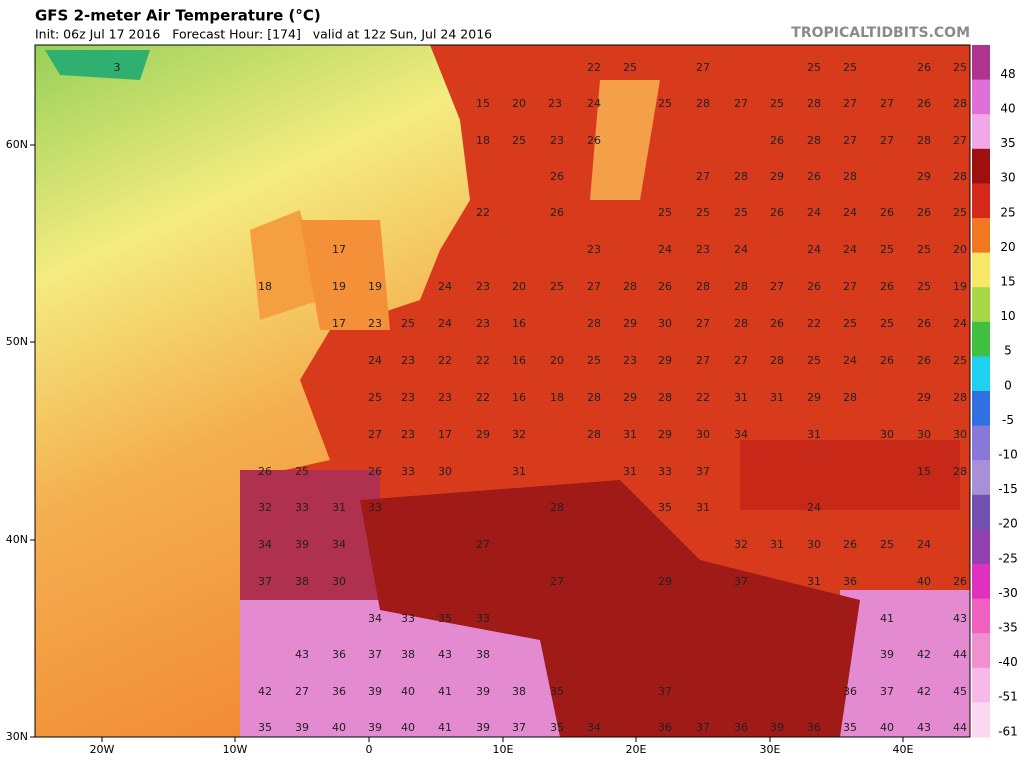 The height and width of the screenshot is (761, 1024). What do you see at coordinates (265, 544) in the screenshot?
I see `temp-label: 34` at bounding box center [265, 544].